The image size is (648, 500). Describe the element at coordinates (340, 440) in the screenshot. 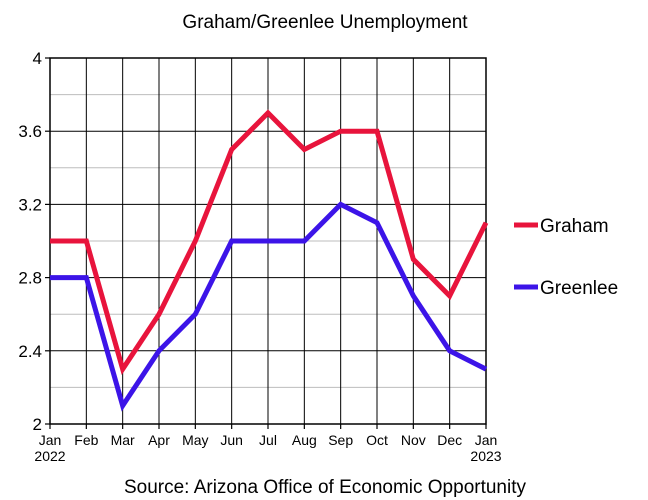

I see `x-tick-label: Sep` at that location.